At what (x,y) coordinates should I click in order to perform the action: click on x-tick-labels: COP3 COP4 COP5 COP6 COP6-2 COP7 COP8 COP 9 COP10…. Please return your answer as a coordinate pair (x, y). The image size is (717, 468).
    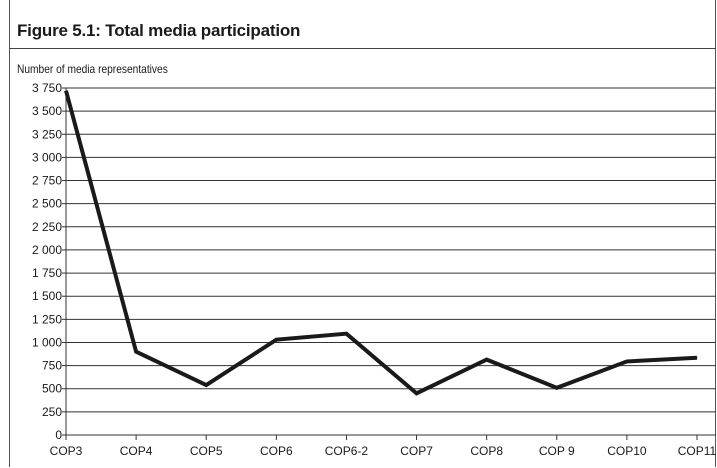
    Looking at the image, I should click on (383, 446).